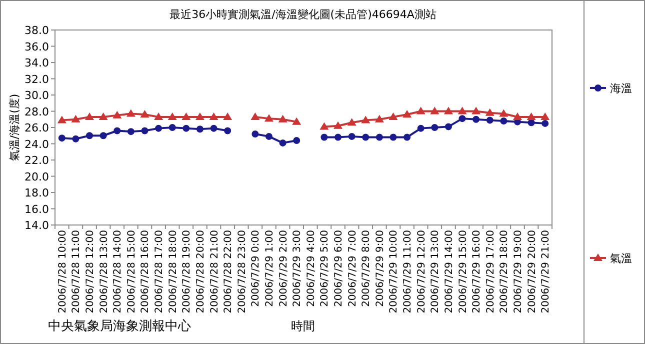 This screenshot has height=344, width=645. Describe the element at coordinates (160, 272) in the screenshot. I see `x-tick-label: 2006/7/28 17:00` at that location.